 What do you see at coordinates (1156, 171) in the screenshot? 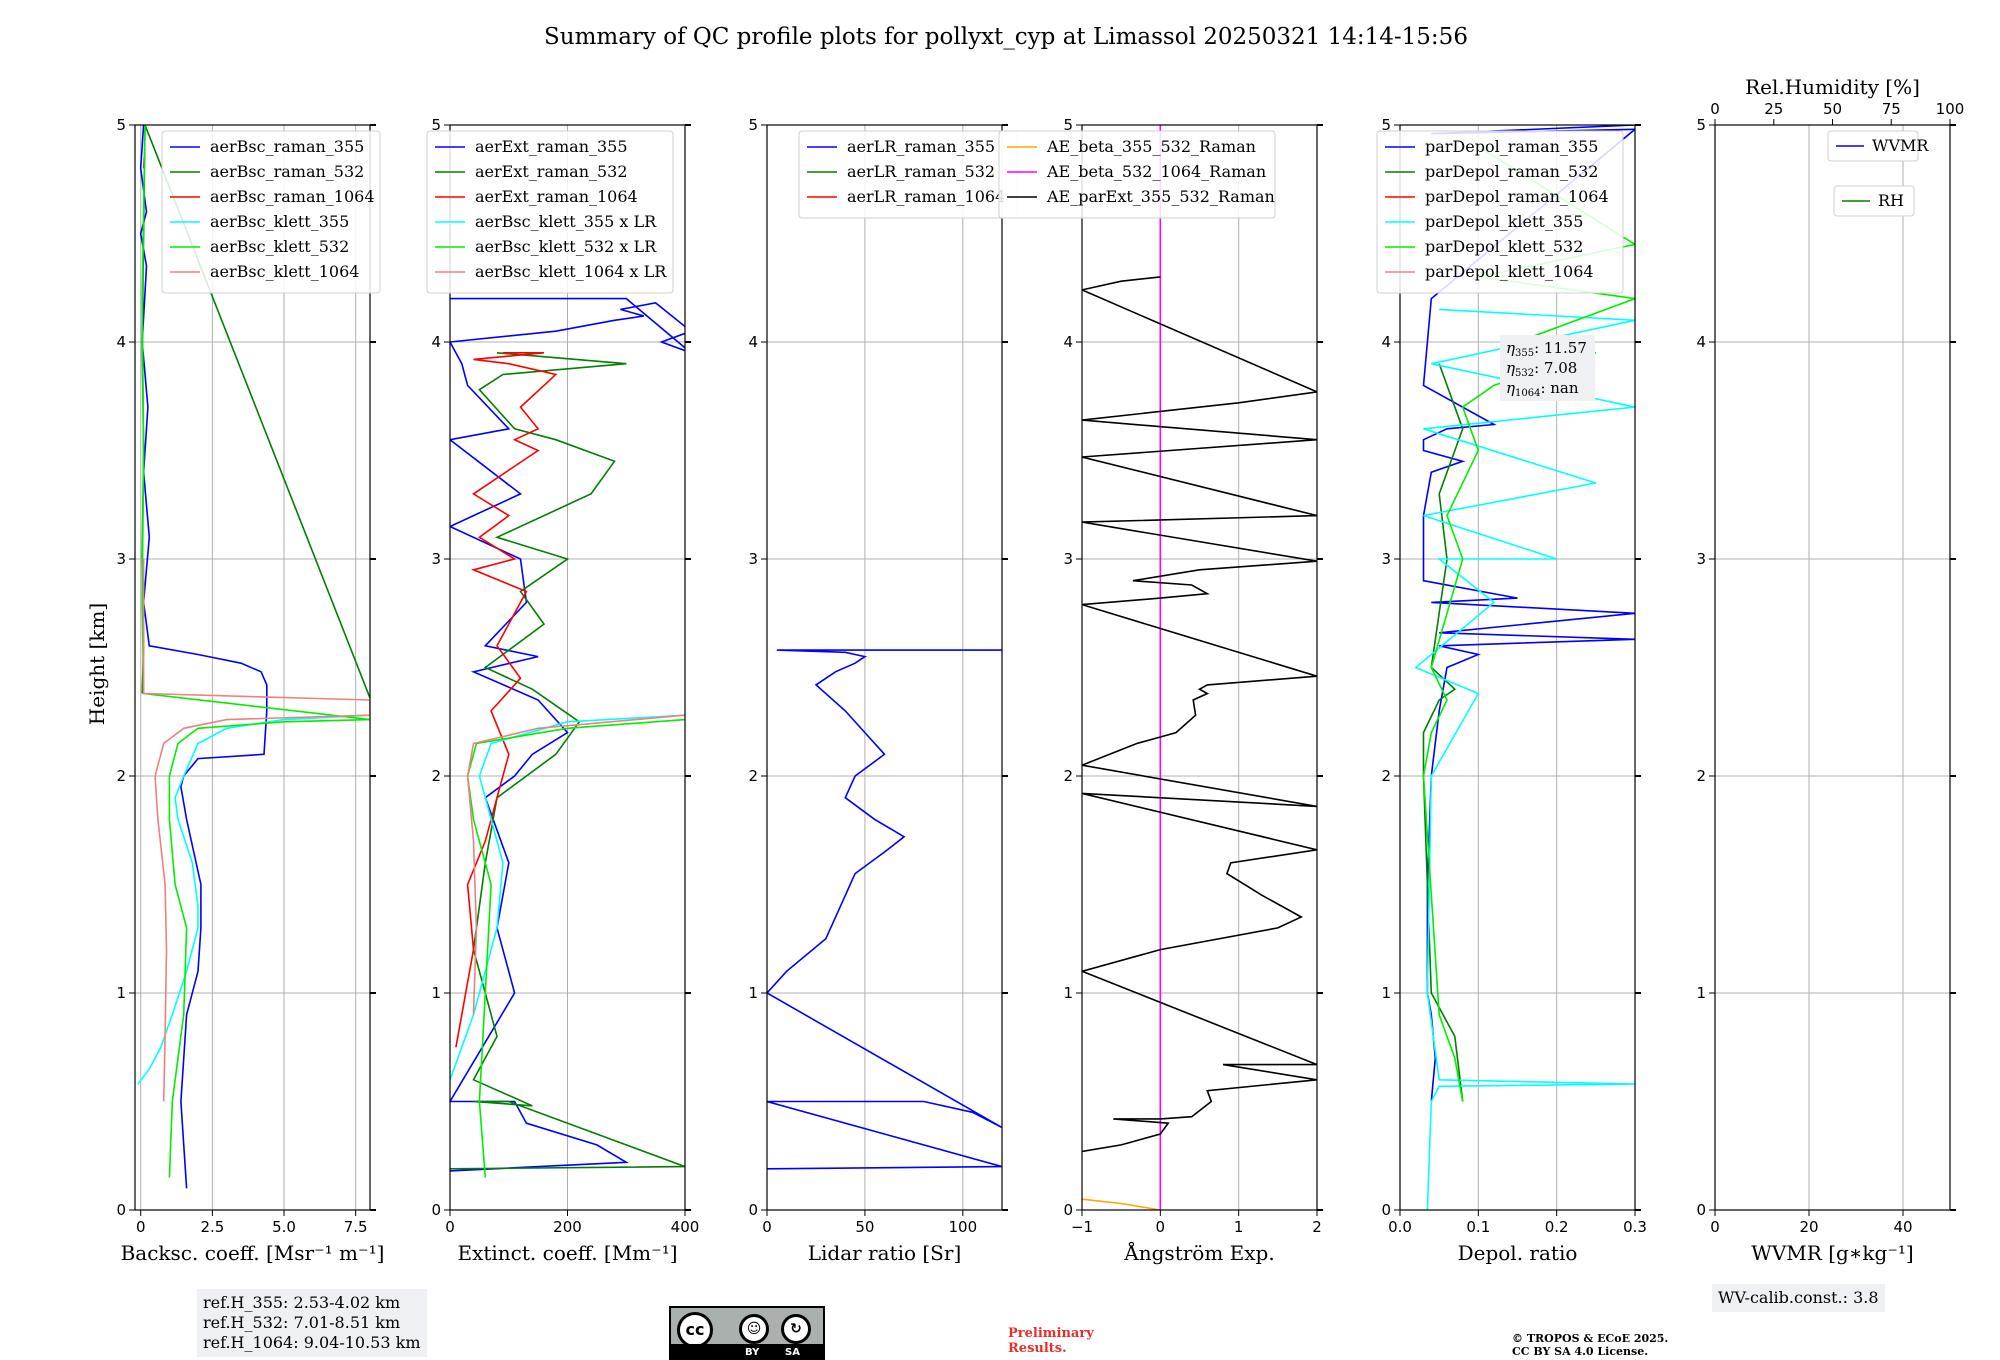
I see `legend-label: AE_beta_532_1064_Raman` at bounding box center [1156, 171].